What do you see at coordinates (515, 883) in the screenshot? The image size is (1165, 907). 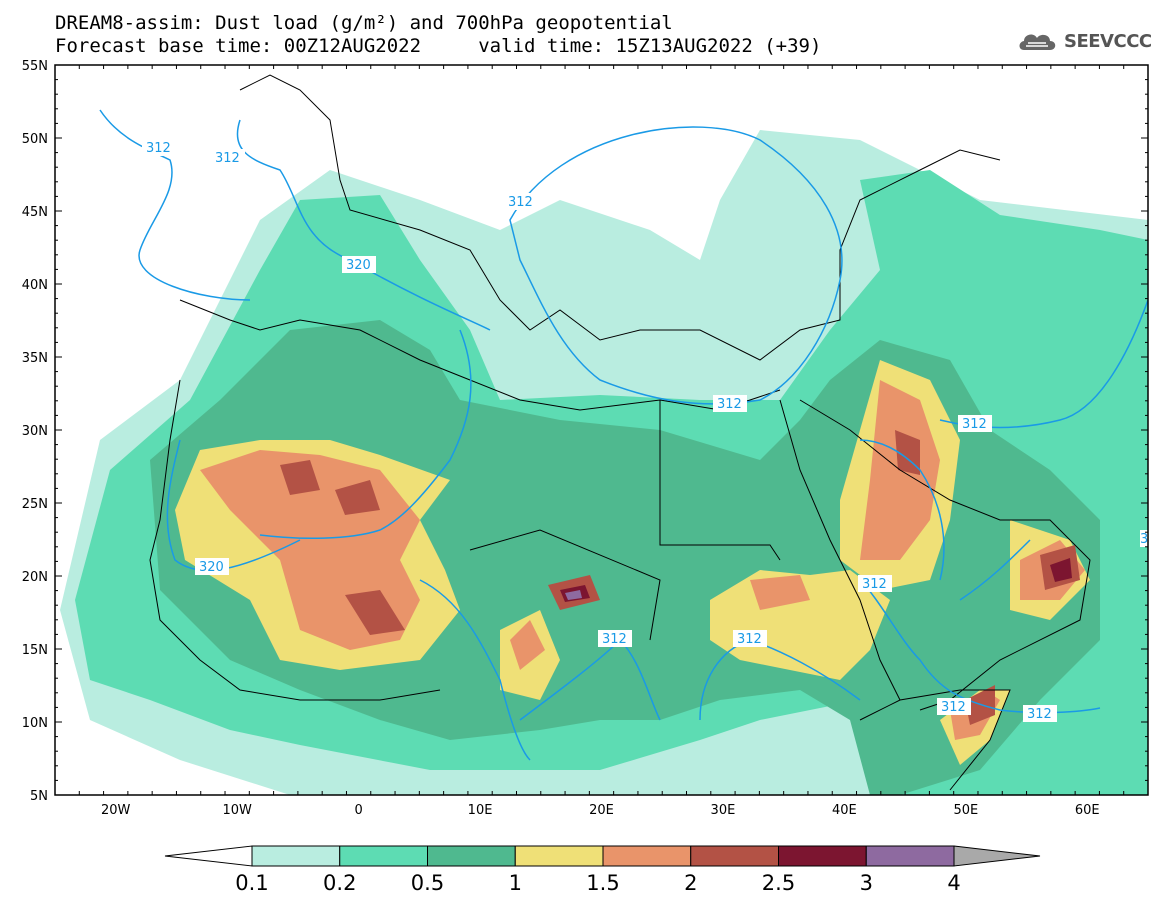 I see `colorbar-label: 1` at bounding box center [515, 883].